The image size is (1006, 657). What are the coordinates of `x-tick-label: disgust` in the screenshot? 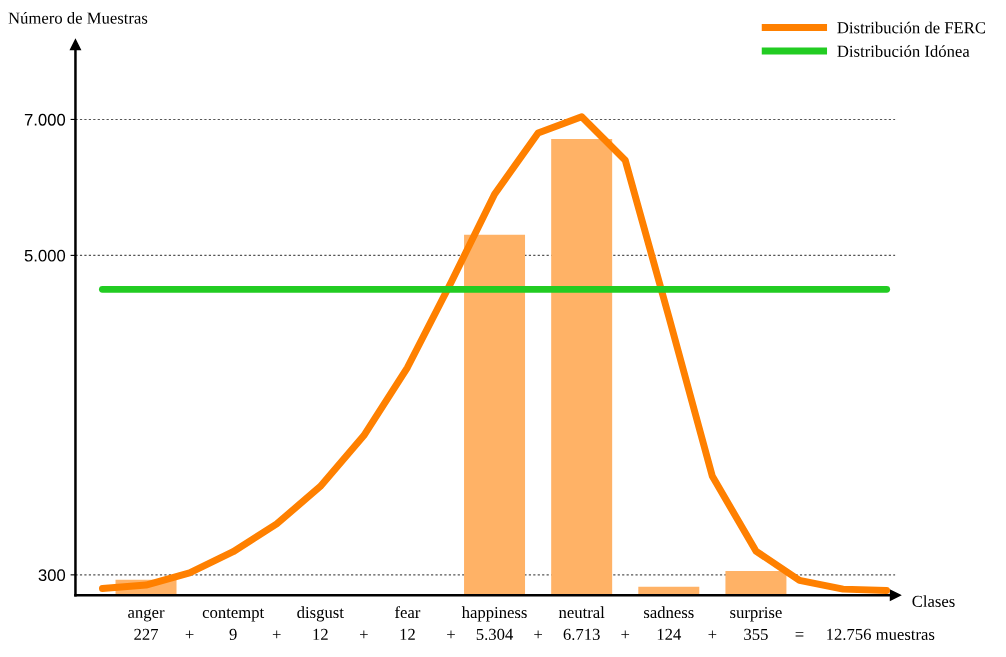 It's located at (320, 614).